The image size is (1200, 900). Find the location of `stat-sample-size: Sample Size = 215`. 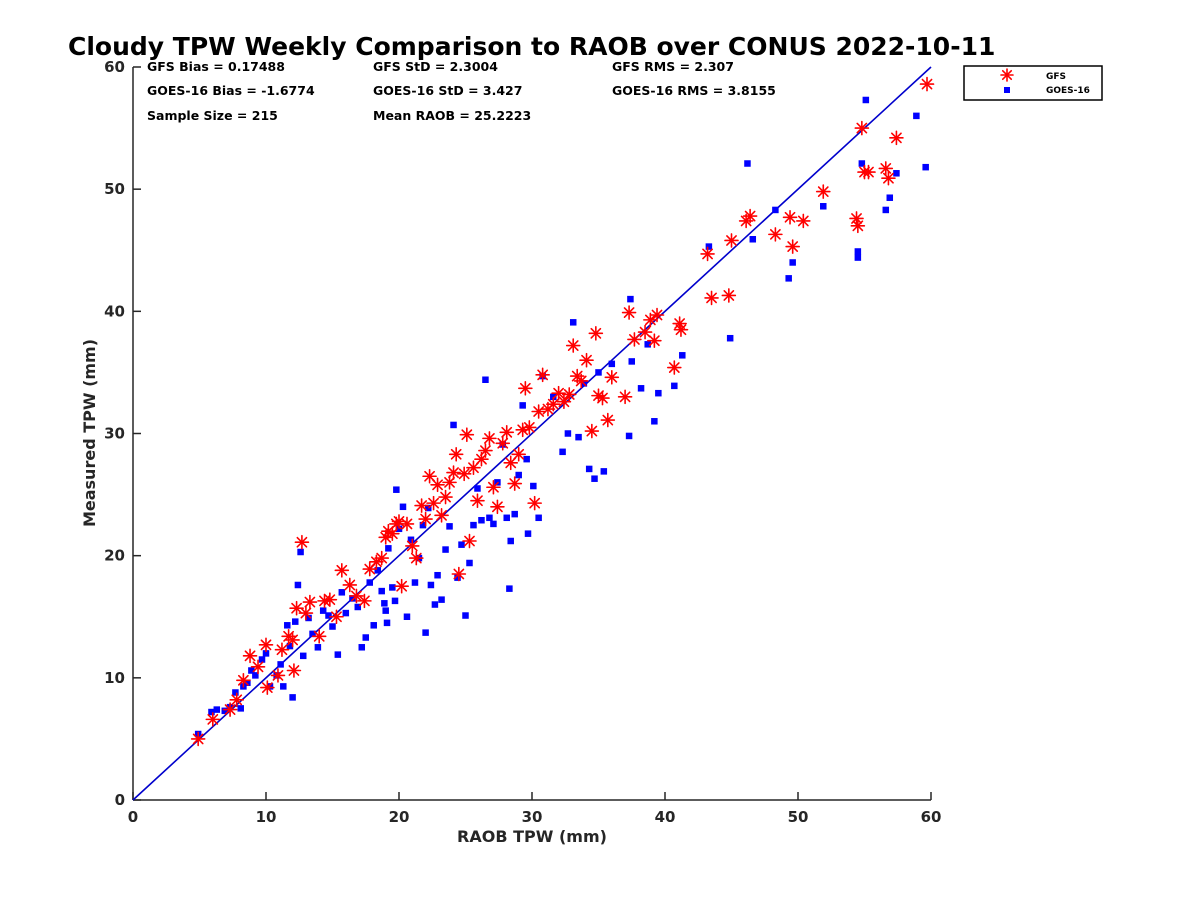

stat-sample-size: Sample Size = 215 is located at coordinates (212, 115).